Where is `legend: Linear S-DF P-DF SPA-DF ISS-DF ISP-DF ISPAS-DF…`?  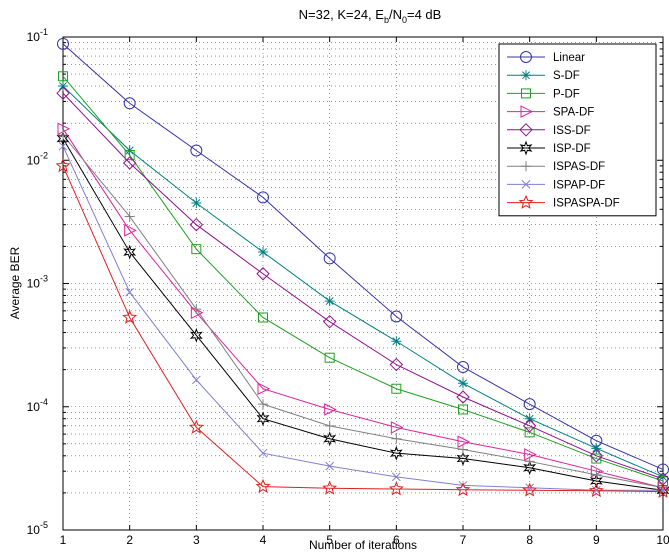
legend: Linear S-DF P-DF SPA-DF ISS-DF ISP-DF ISPAS-DF… is located at coordinates (577, 130).